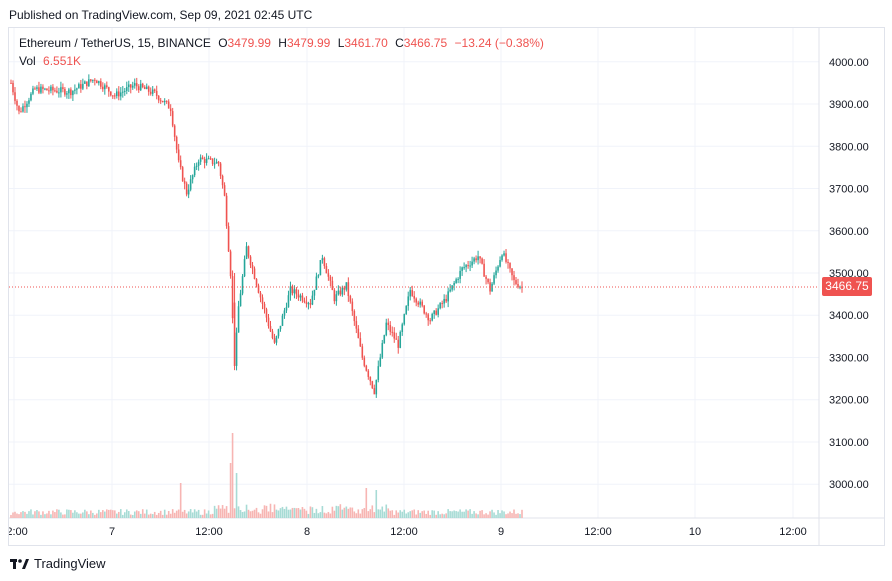 The width and height of the screenshot is (892, 581). Describe the element at coordinates (58, 563) in the screenshot. I see `tradingview-brand: TradingView` at that location.